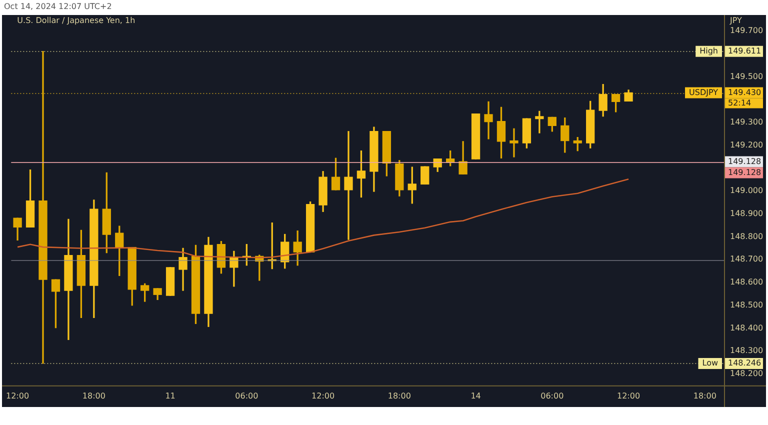 Image resolution: width=768 pixels, height=425 pixels. What do you see at coordinates (170, 395) in the screenshot?
I see `x-tick-label: 11` at bounding box center [170, 395].